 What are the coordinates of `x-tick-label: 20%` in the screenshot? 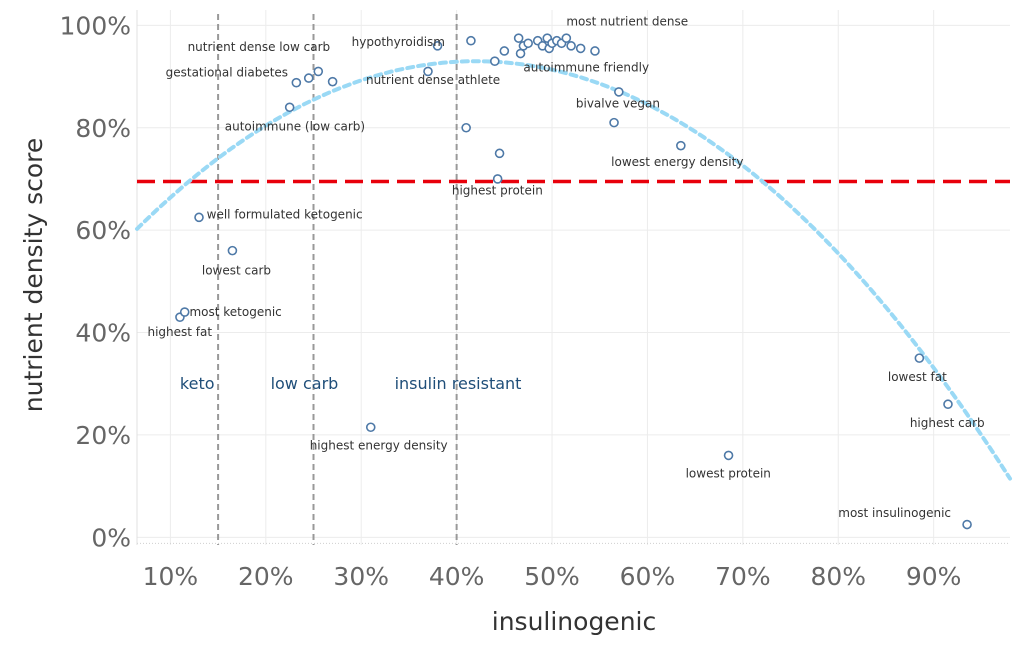 It's located at (266, 576).